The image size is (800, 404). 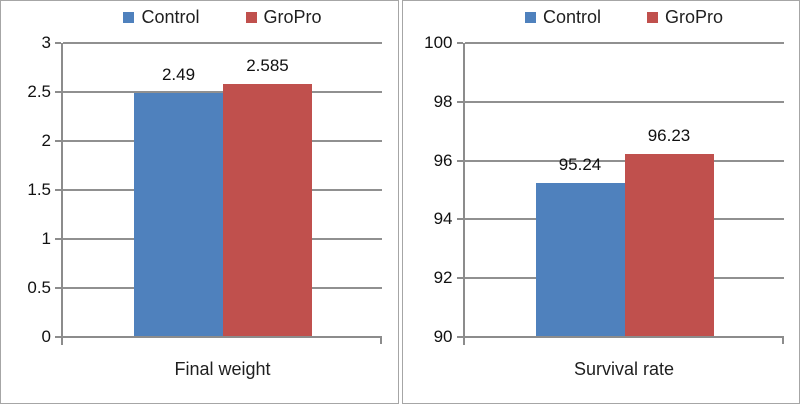 What do you see at coordinates (580, 164) in the screenshot?
I see `bar-value-label: 95.24` at bounding box center [580, 164].